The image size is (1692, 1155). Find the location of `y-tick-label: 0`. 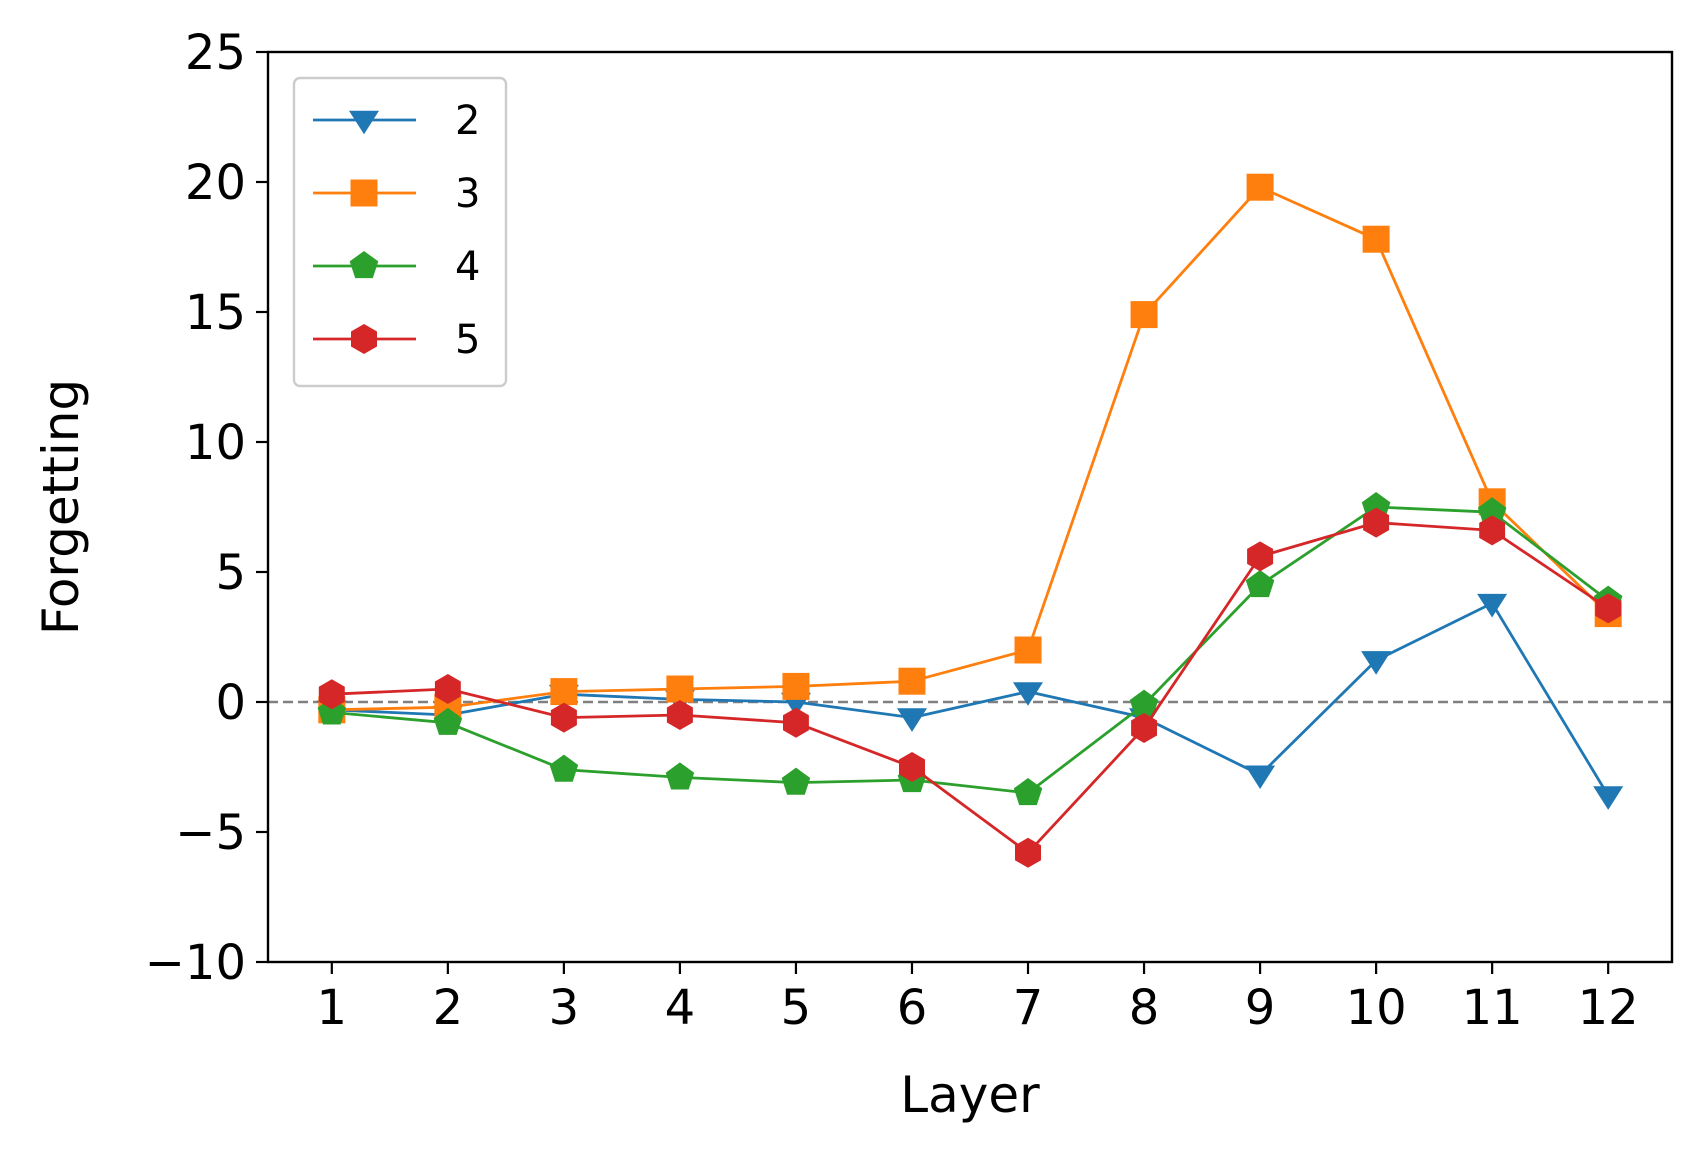

y-tick-label: 0 is located at coordinates (230, 703).